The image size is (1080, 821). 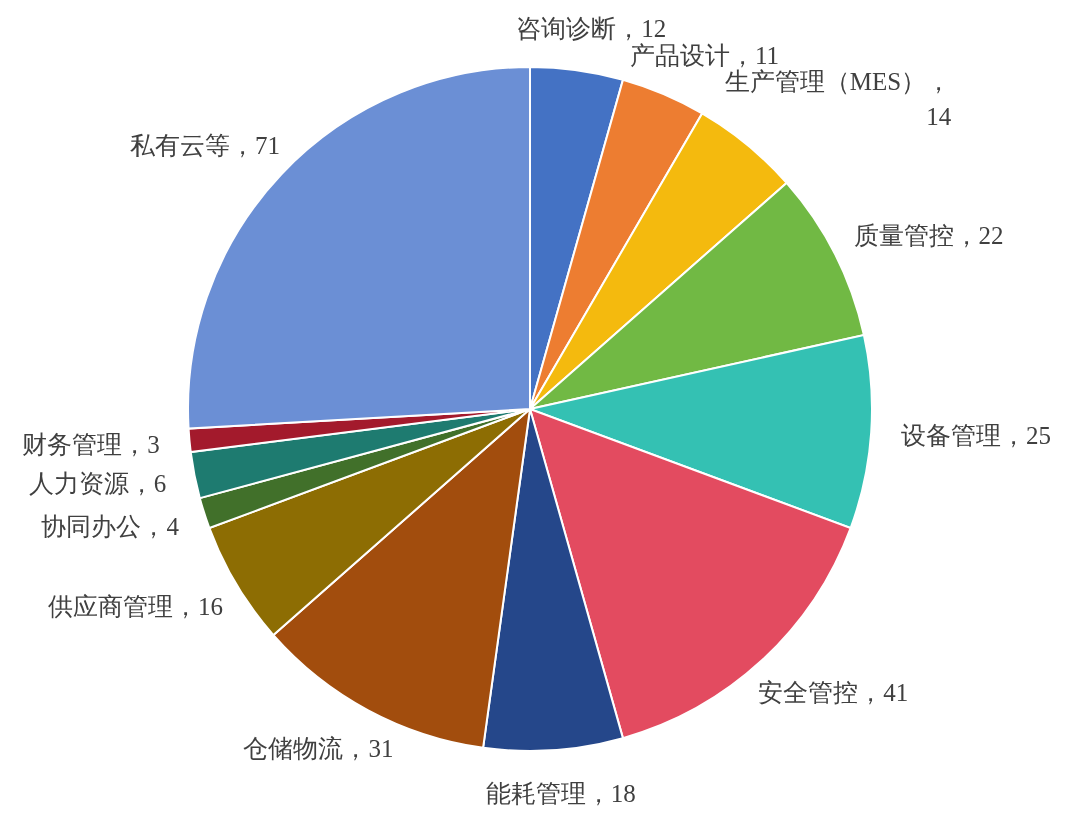 I want to click on slice-label: 设备管理, so click(x=950, y=435).